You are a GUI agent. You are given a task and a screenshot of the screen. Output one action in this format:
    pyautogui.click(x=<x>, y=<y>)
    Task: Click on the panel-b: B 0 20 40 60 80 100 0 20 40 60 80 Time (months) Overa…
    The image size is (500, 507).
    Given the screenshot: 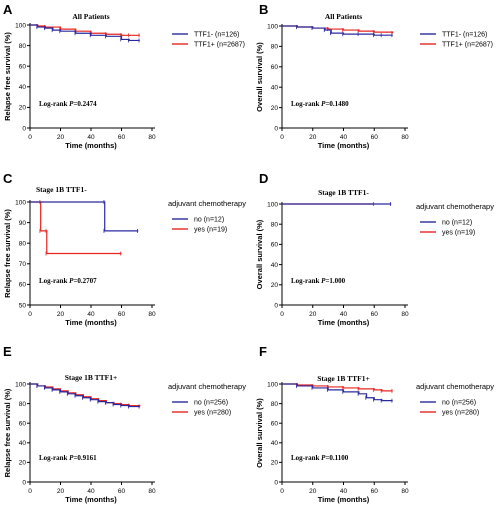 What is the action you would take?
    pyautogui.click(x=374, y=76)
    